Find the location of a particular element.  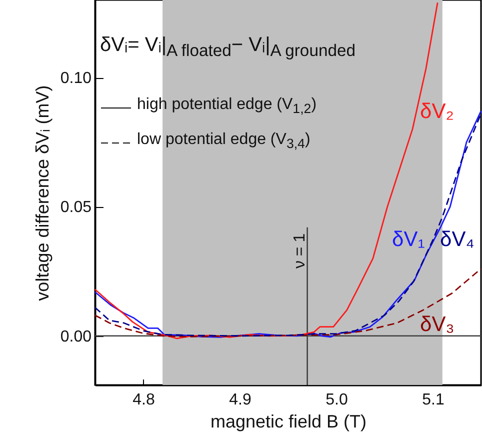

x-tick-label: 5.0 is located at coordinates (337, 400).